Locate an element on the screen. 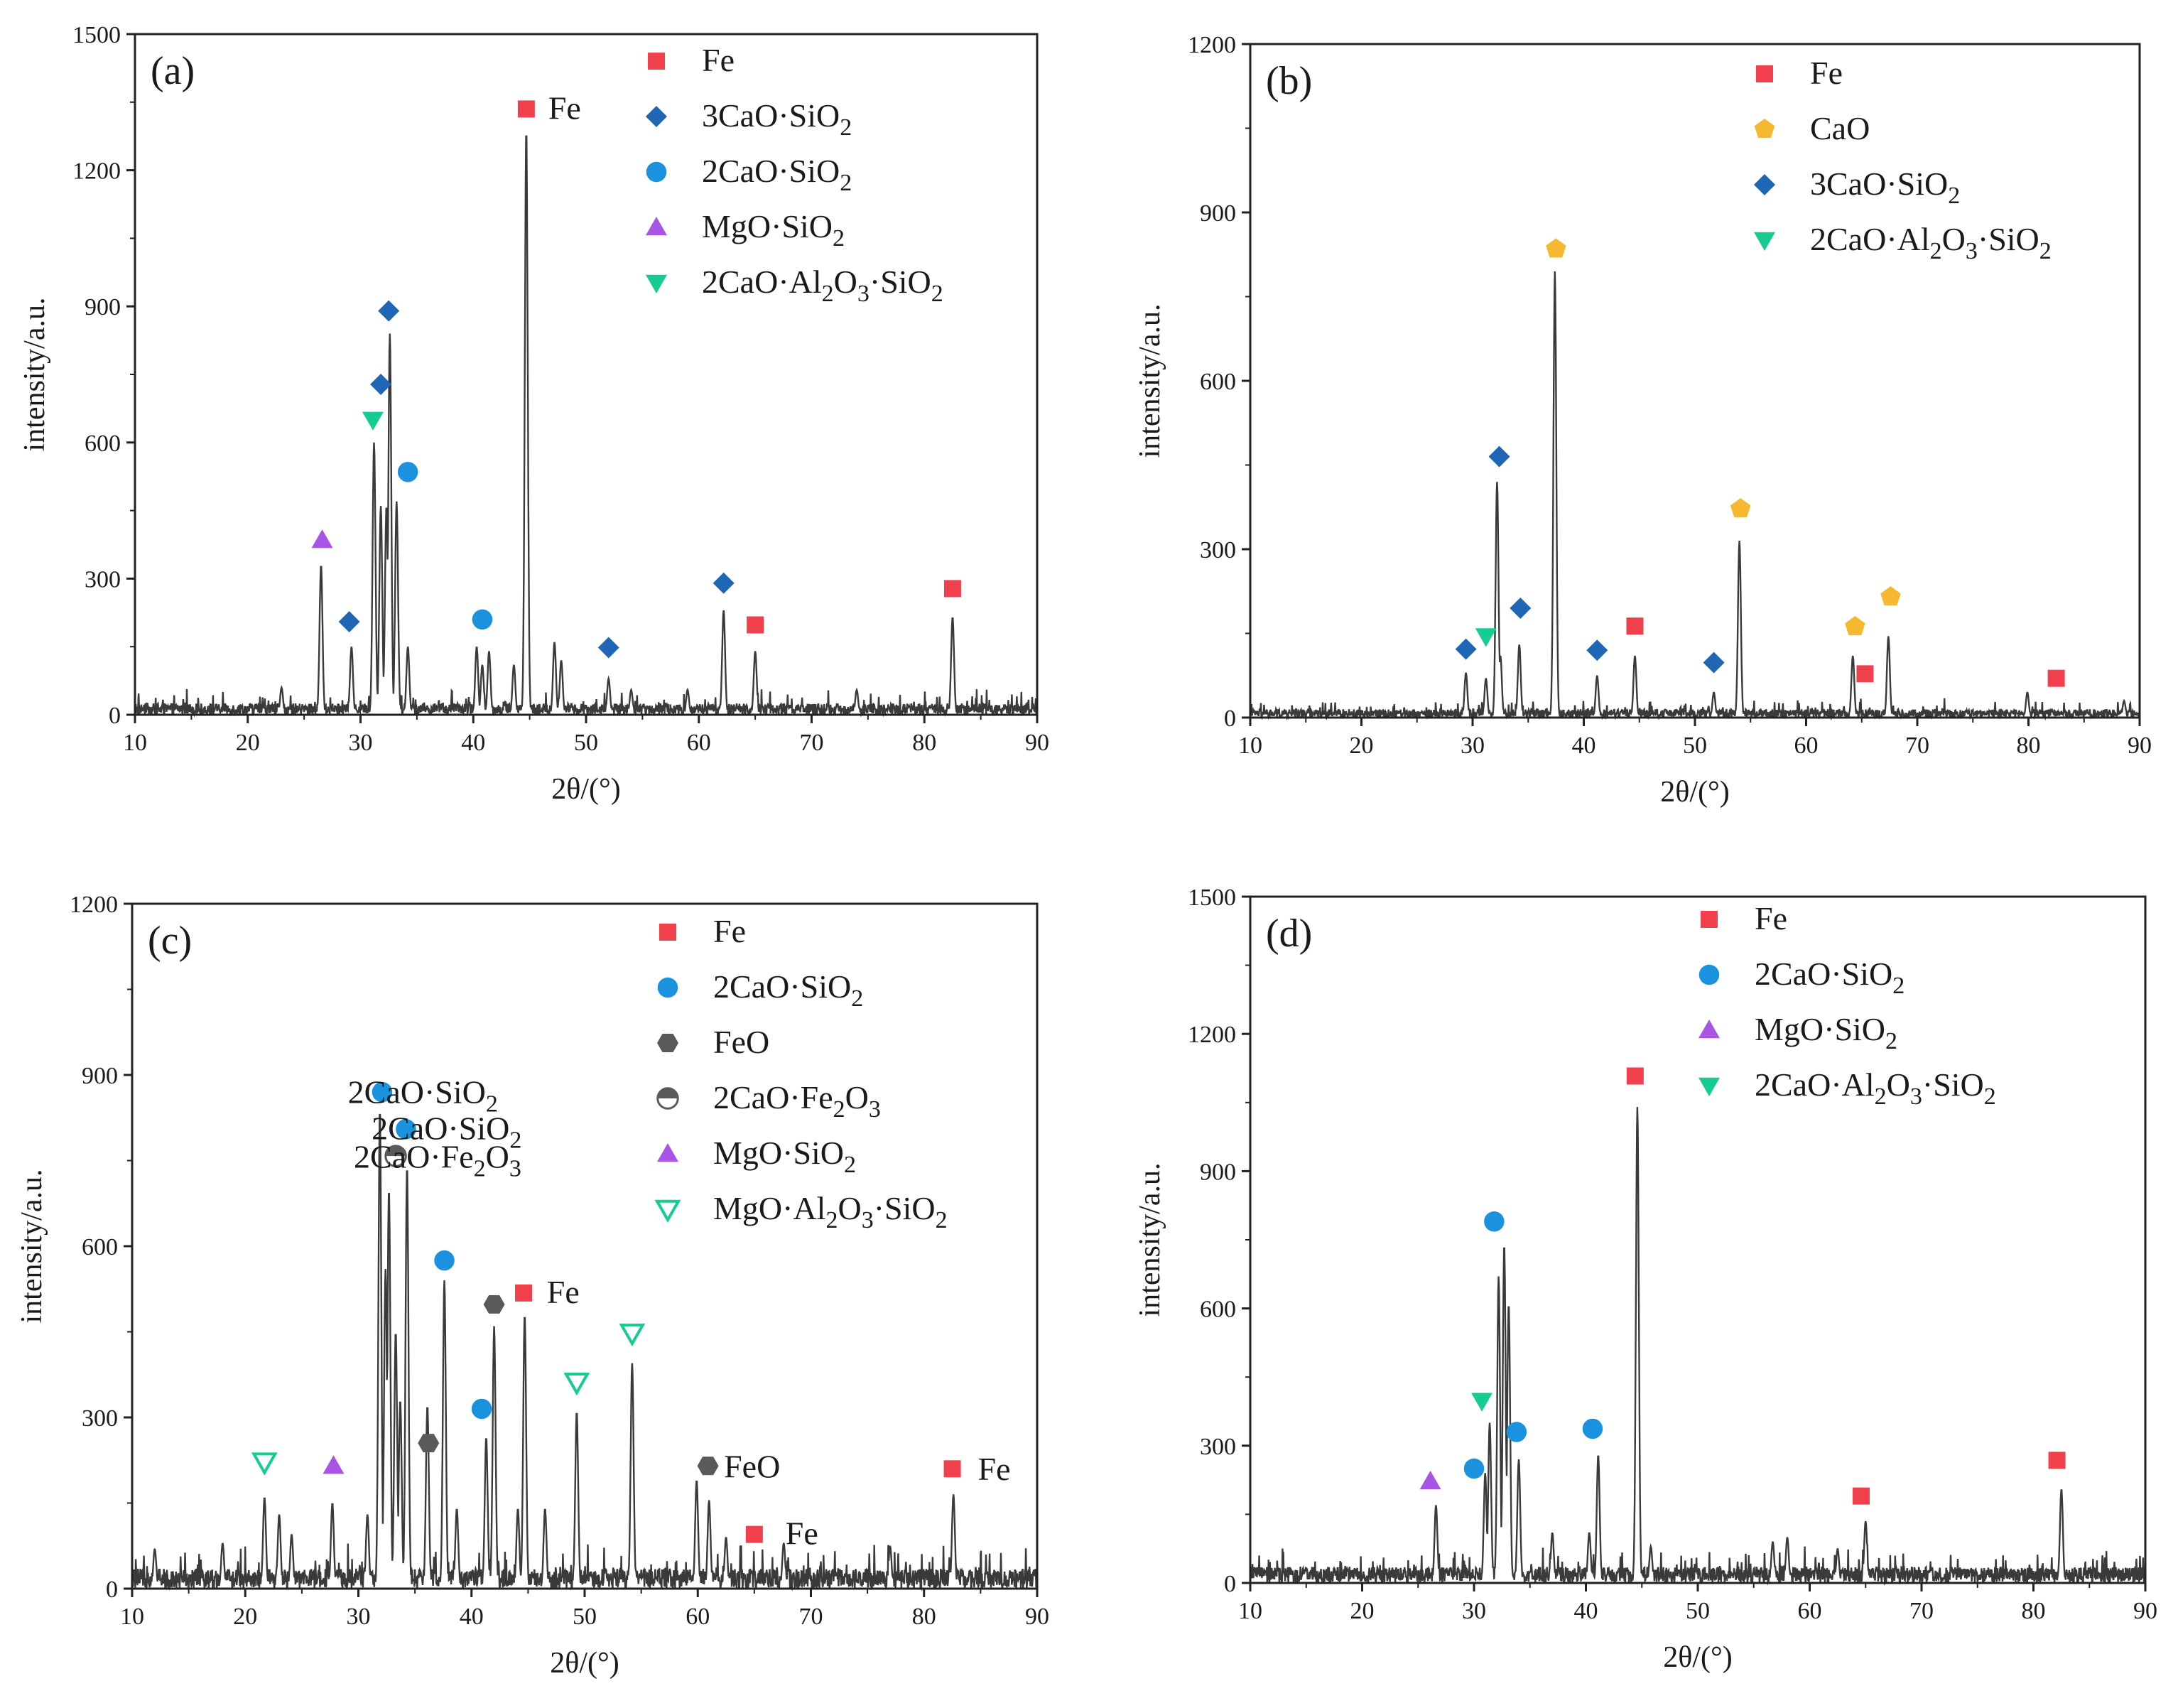 This screenshot has width=2178, height=1708. peak-marker-c2as is located at coordinates (1482, 1403).